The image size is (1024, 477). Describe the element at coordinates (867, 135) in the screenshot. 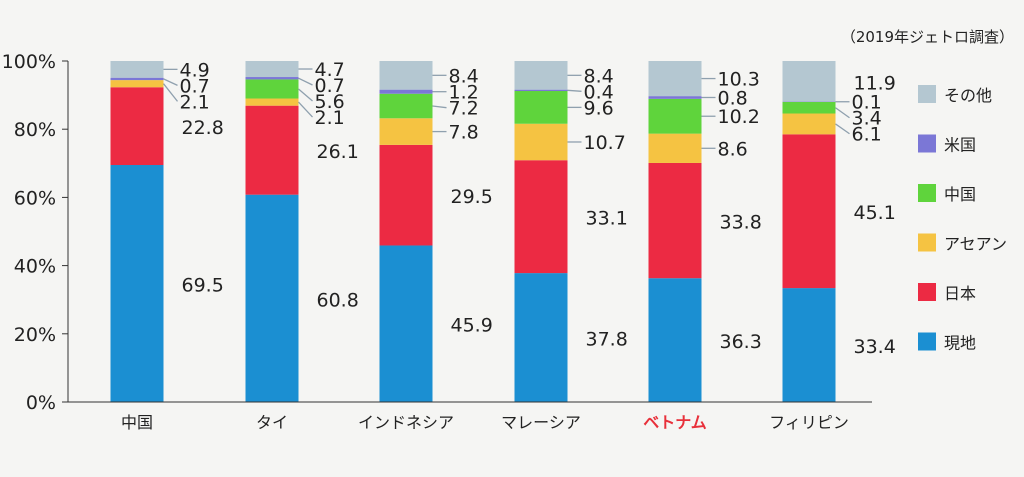

I see `bar-value-label: 6.1` at that location.